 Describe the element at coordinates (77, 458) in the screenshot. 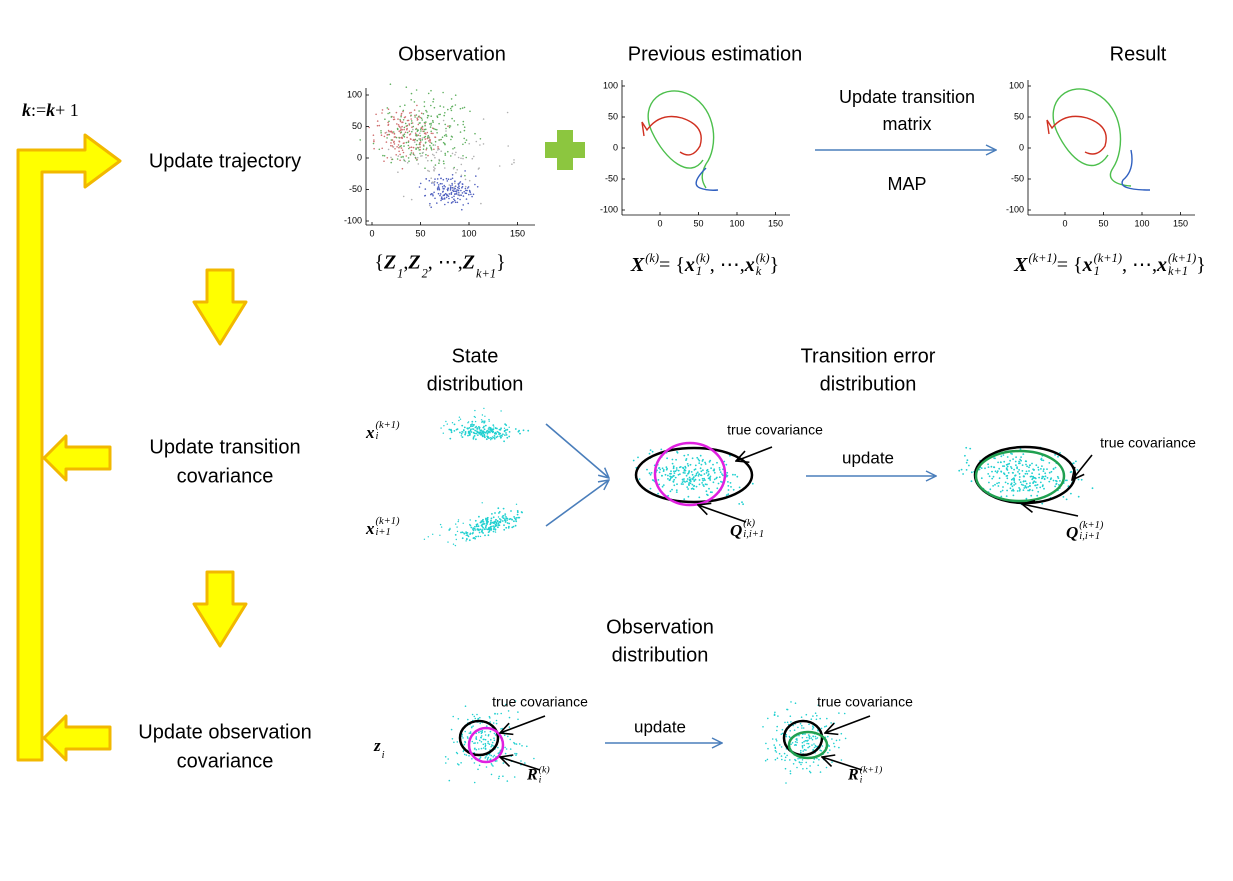

I see `return-arrow` at that location.